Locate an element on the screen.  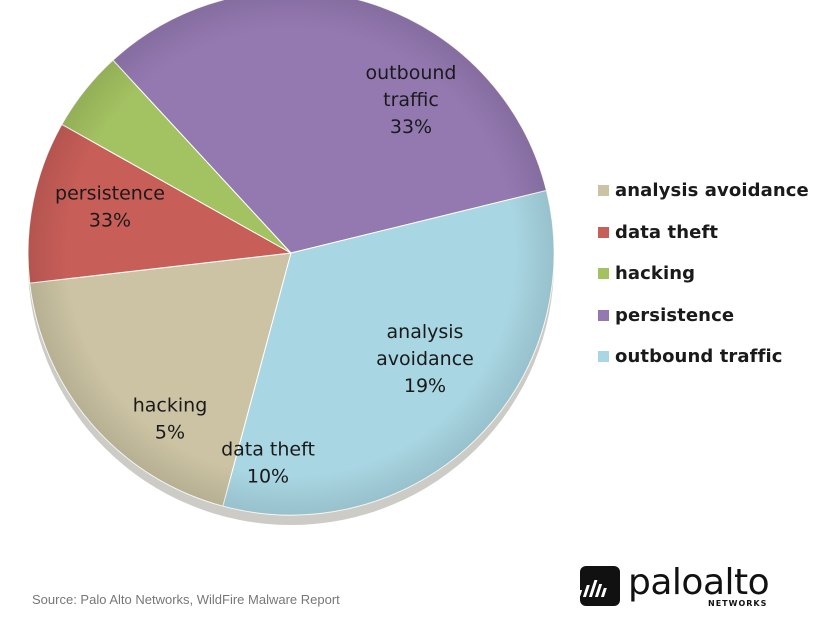
legend-label: persistence is located at coordinates (675, 315).